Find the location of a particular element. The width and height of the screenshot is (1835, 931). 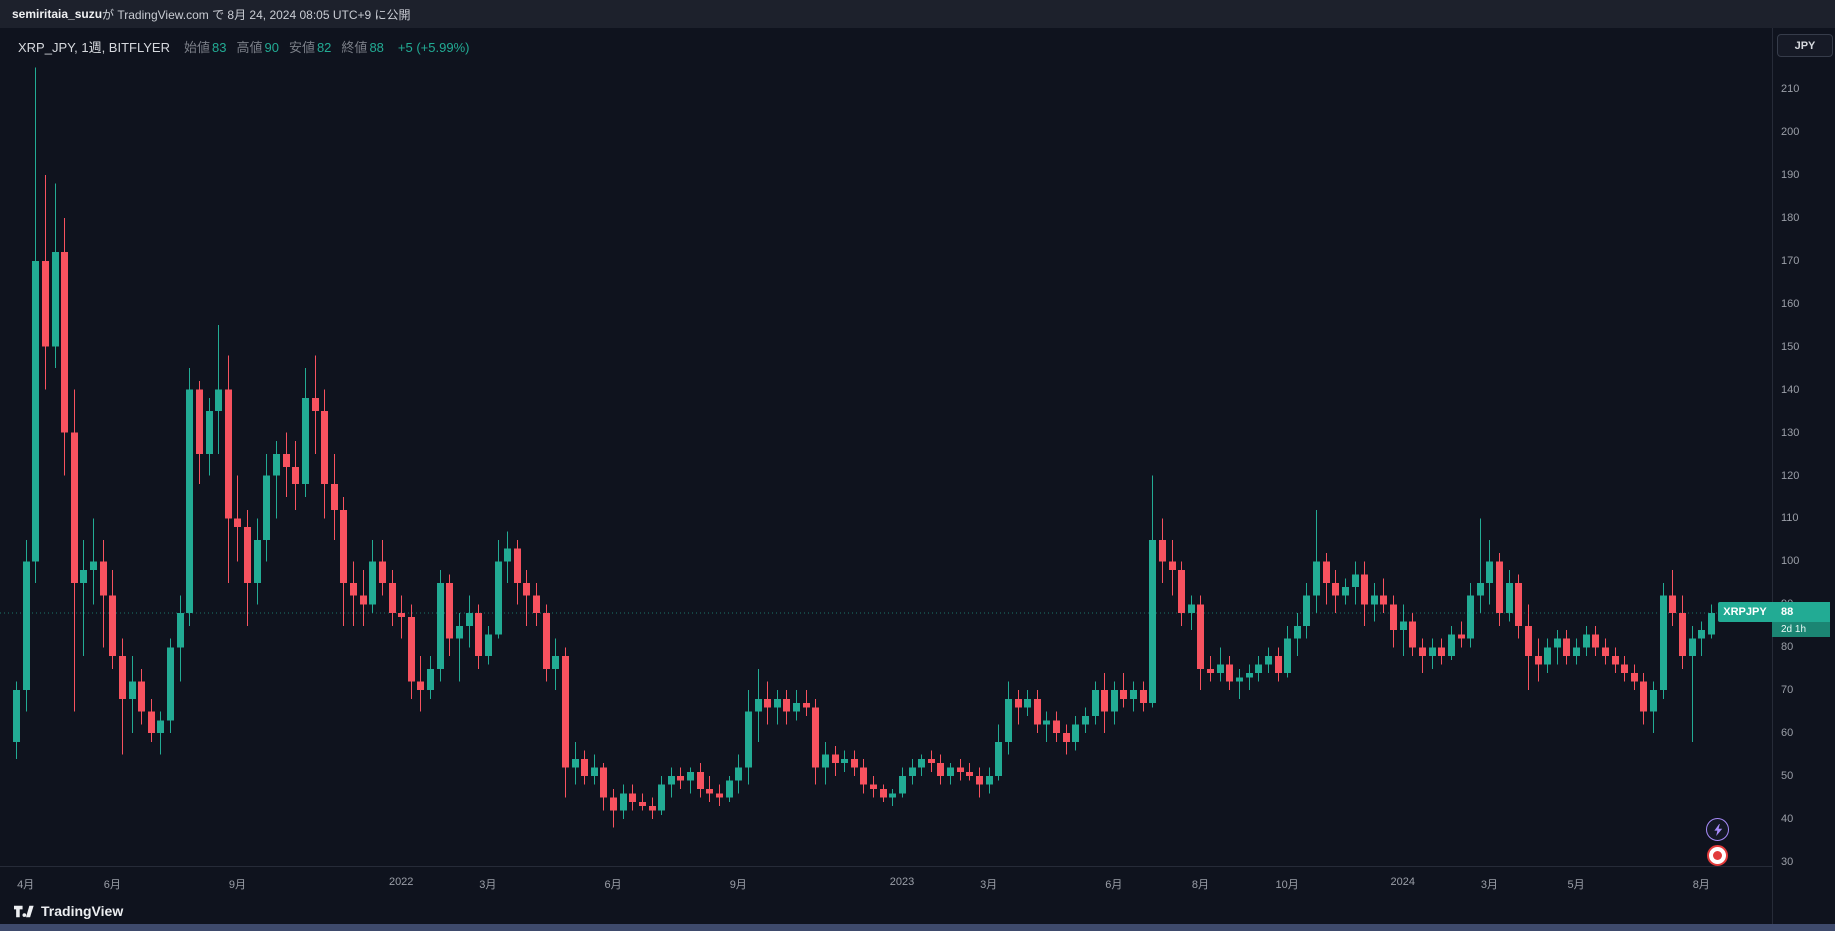

close-label: 終値 is located at coordinates (354, 47).